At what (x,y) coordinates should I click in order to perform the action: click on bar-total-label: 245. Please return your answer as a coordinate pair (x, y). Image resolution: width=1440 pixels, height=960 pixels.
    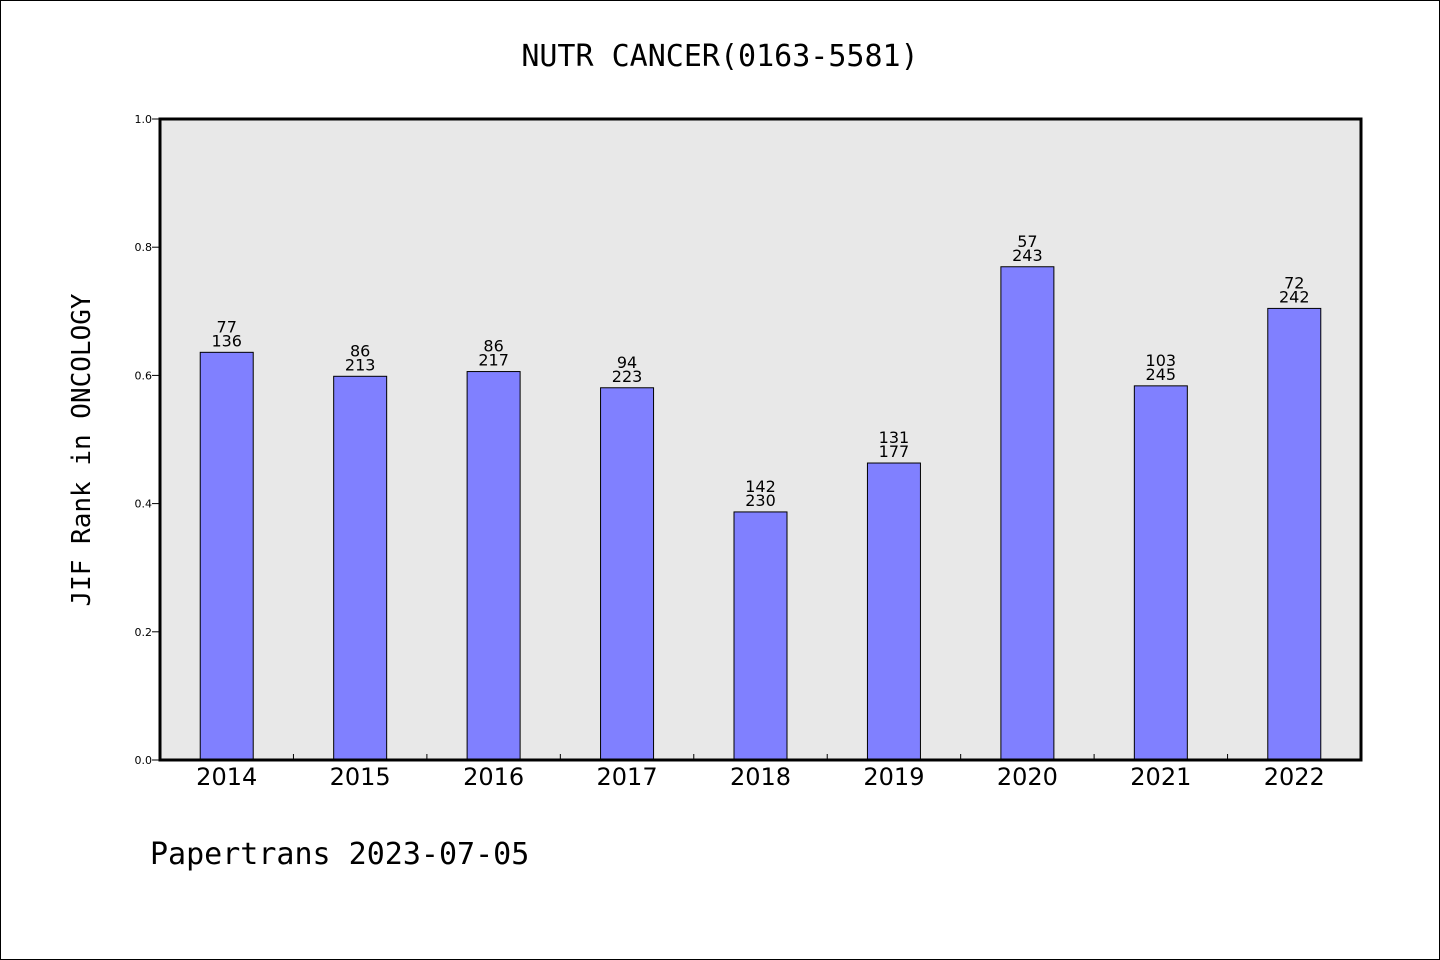
    Looking at the image, I should click on (1161, 374).